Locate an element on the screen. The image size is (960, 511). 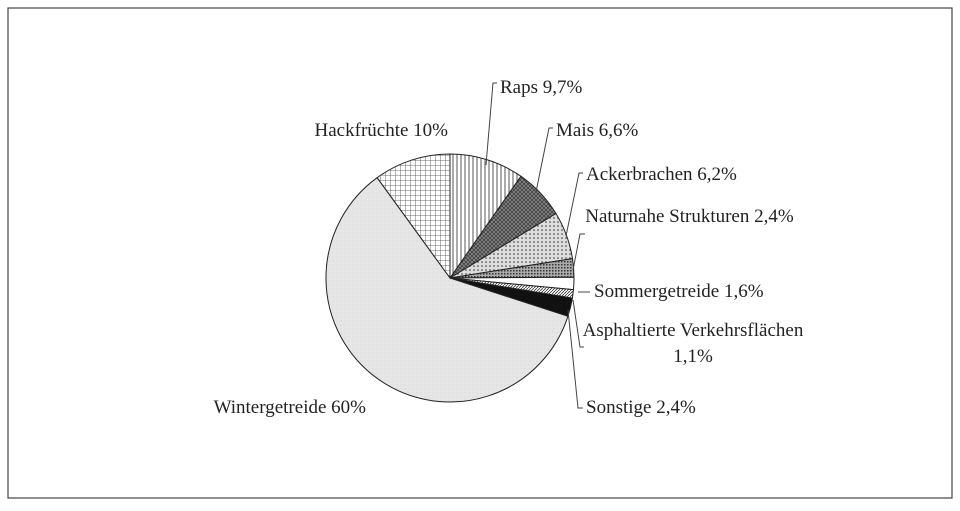
slice-category: Raps is located at coordinates (519, 87).